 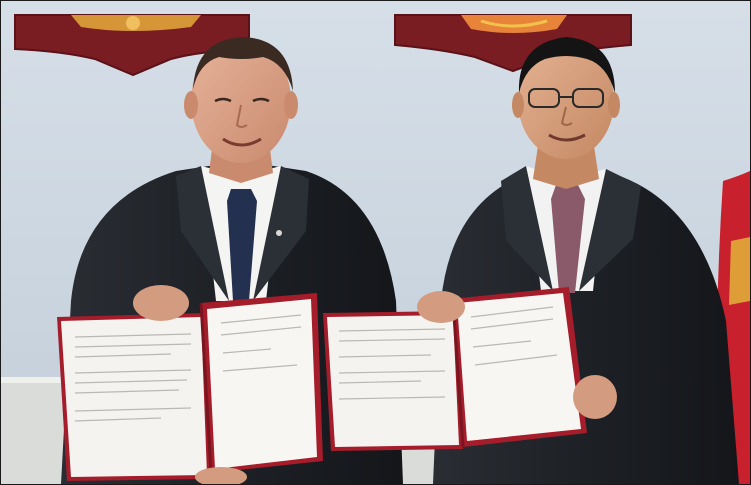 What do you see at coordinates (568, 239) in the screenshot?
I see `tie-right` at bounding box center [568, 239].